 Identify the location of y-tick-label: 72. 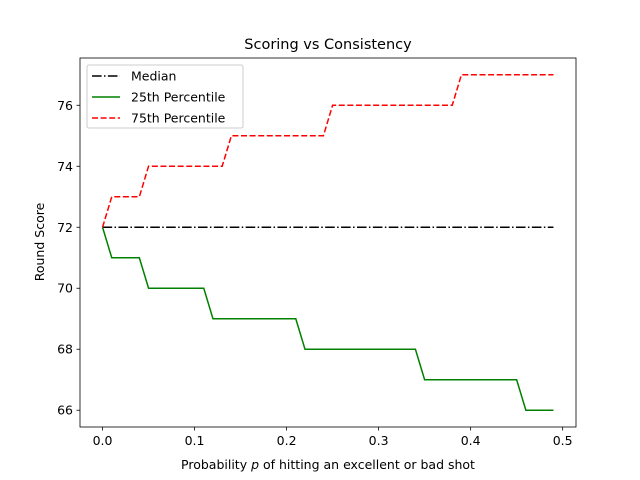
(65, 227).